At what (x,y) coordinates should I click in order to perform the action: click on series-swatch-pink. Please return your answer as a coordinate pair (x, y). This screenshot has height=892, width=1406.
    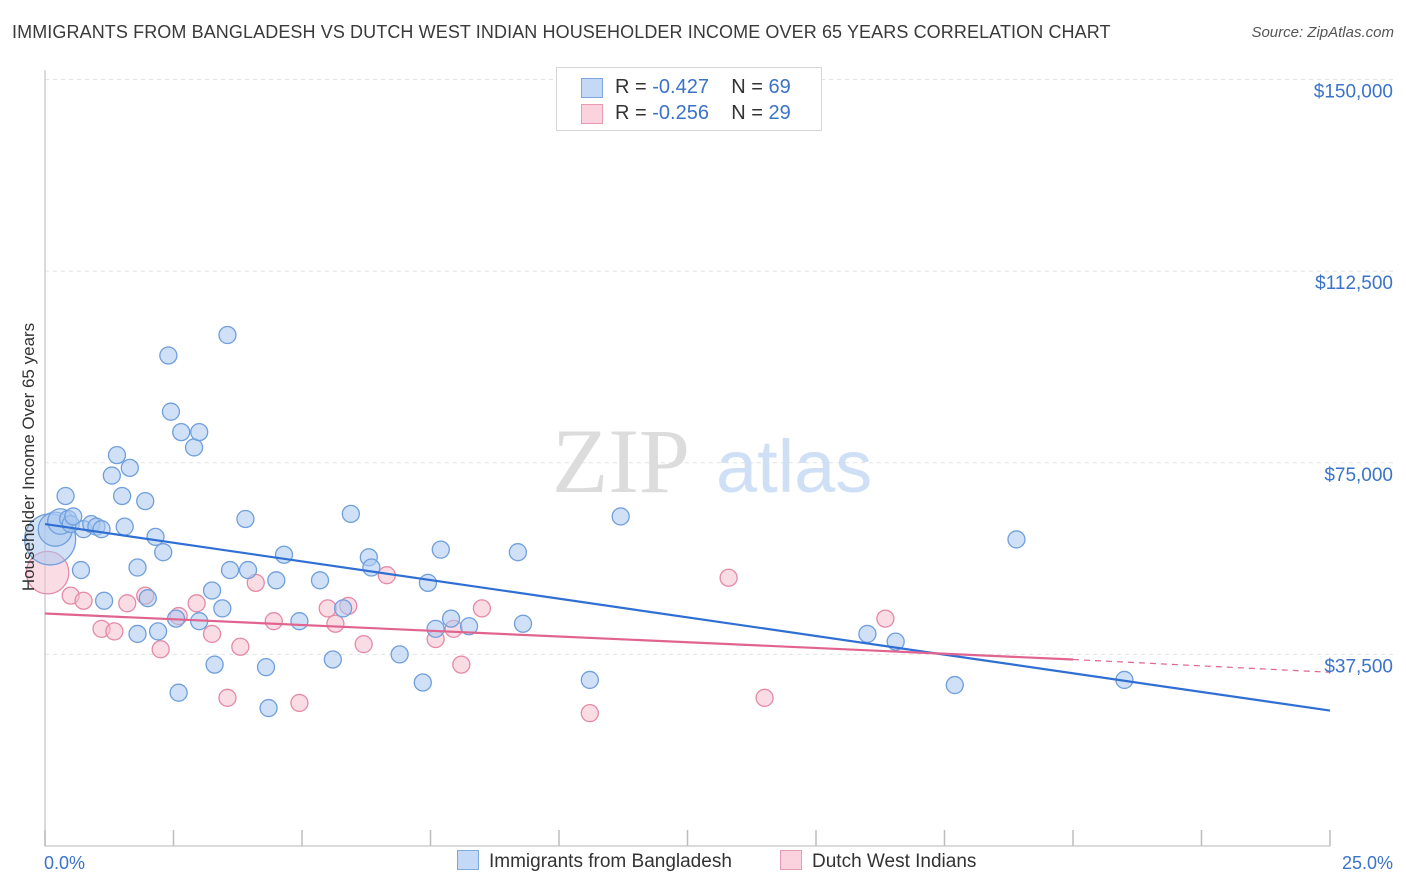
    Looking at the image, I should click on (791, 860).